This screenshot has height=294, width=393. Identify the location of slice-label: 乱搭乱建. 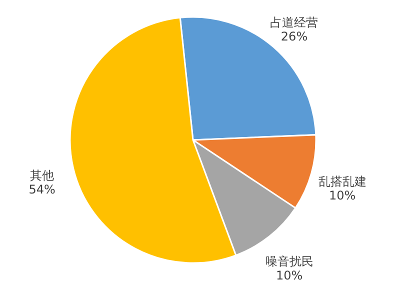
(342, 181).